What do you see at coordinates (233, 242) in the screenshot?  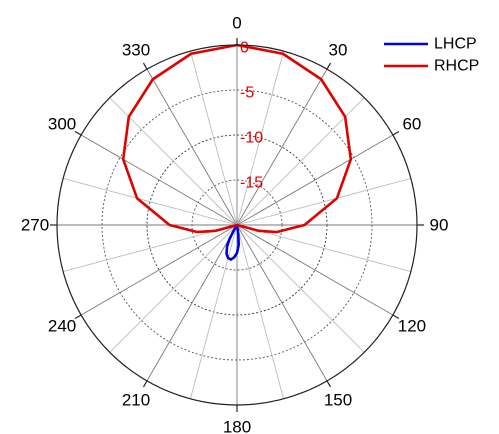 I see `series-line-lhcp` at bounding box center [233, 242].